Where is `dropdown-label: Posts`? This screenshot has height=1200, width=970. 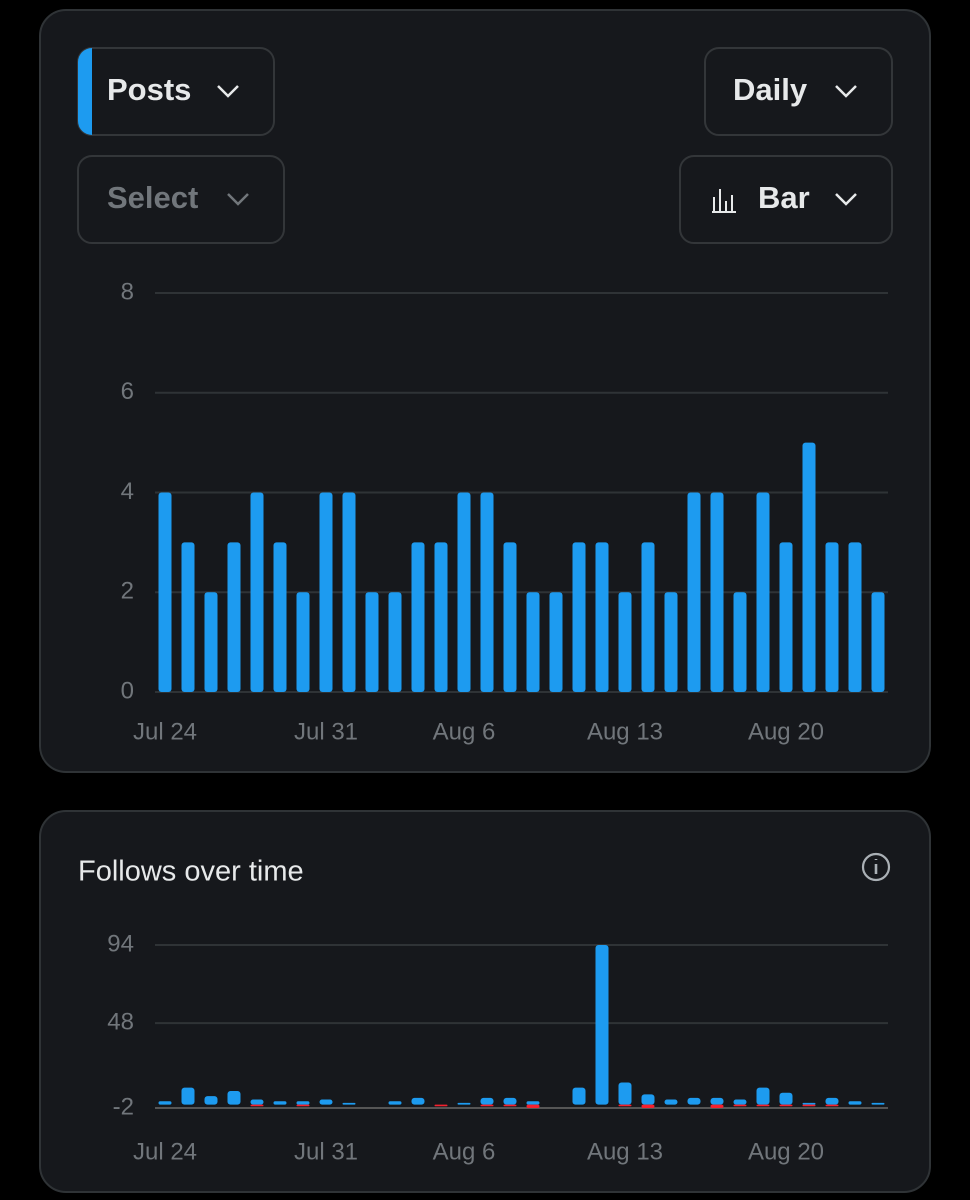 dropdown-label: Posts is located at coordinates (149, 89).